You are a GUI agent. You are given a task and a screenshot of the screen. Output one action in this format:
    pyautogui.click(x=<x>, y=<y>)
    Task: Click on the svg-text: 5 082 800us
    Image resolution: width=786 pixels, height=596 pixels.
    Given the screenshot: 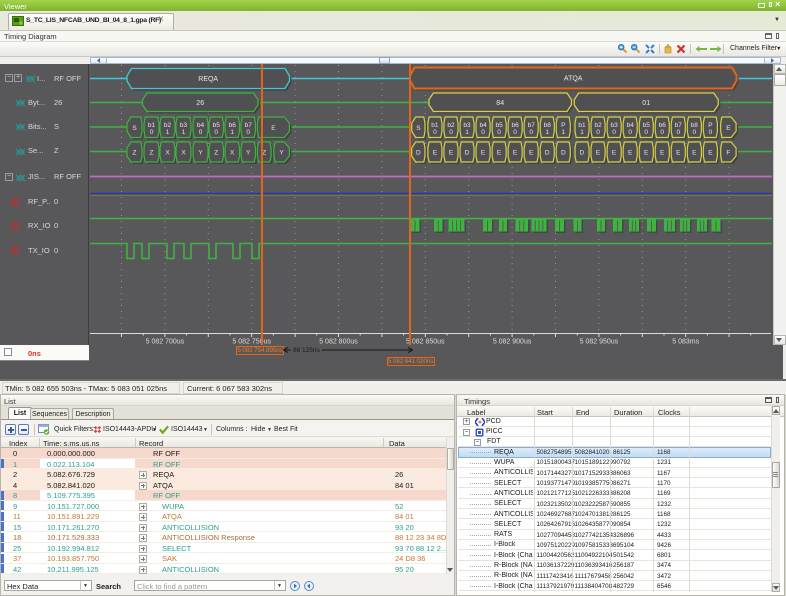 What is the action you would take?
    pyautogui.click(x=338, y=342)
    